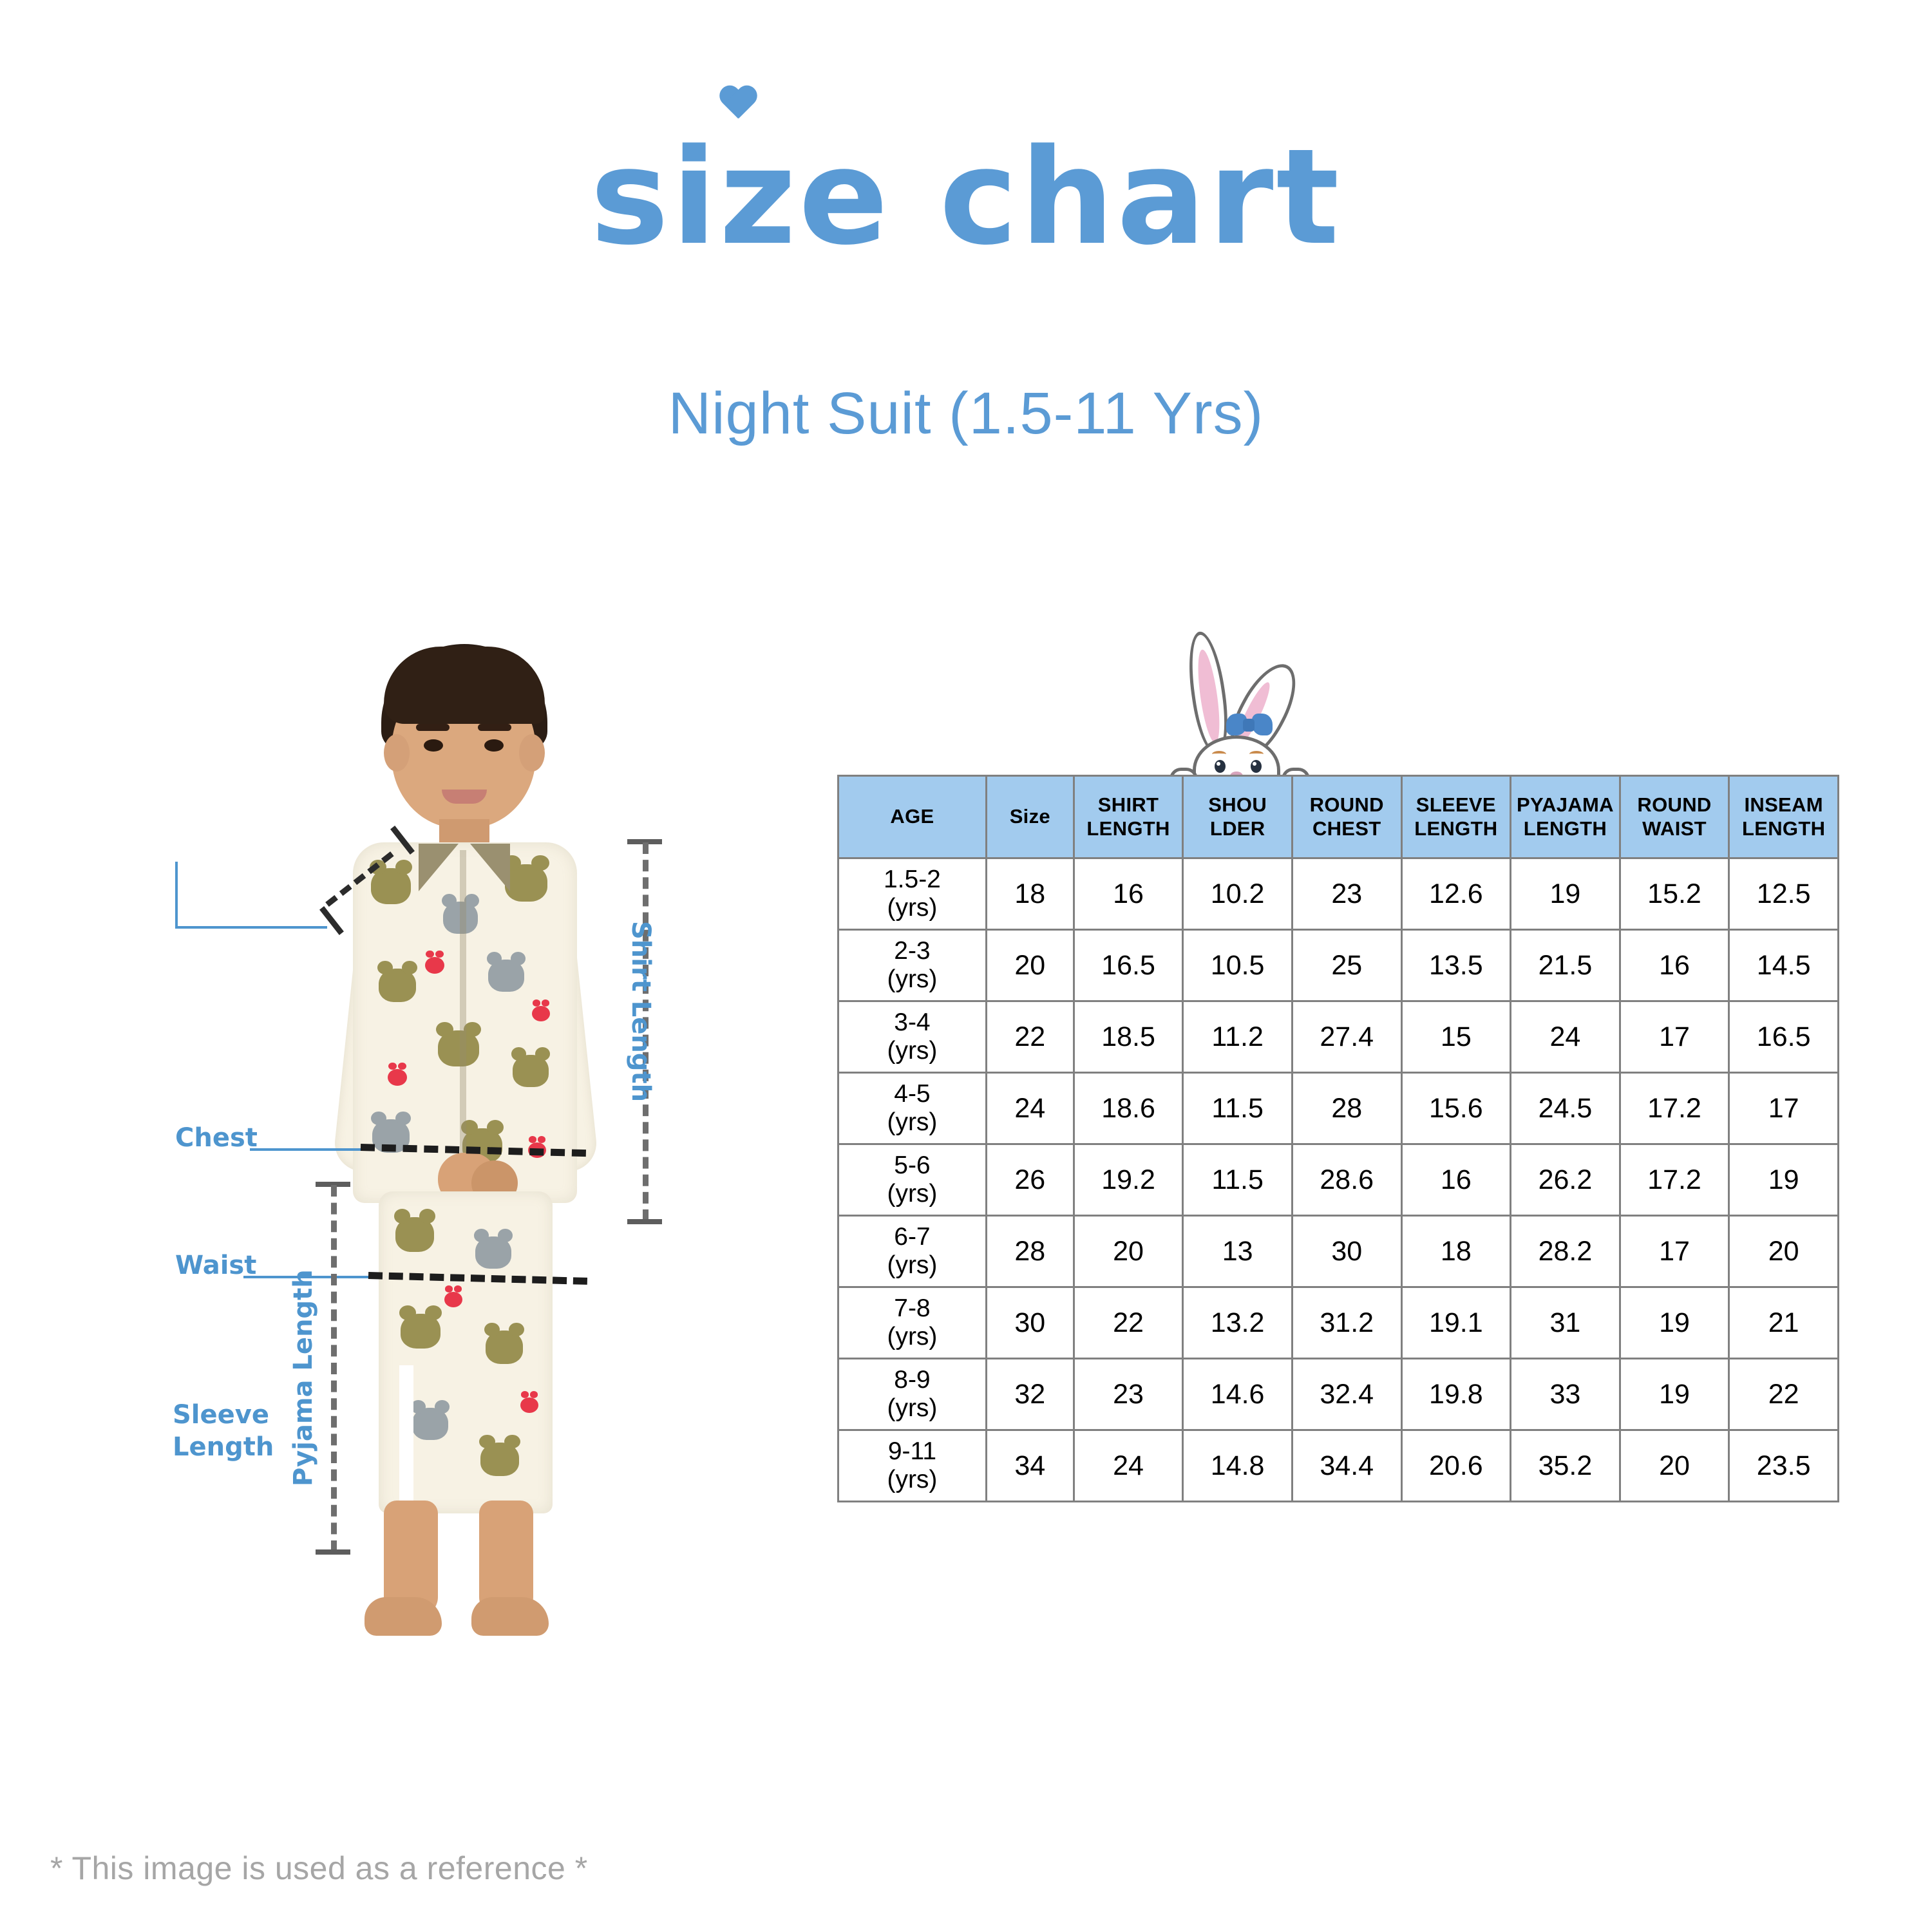  I want to click on foot-right, so click(510, 1616).